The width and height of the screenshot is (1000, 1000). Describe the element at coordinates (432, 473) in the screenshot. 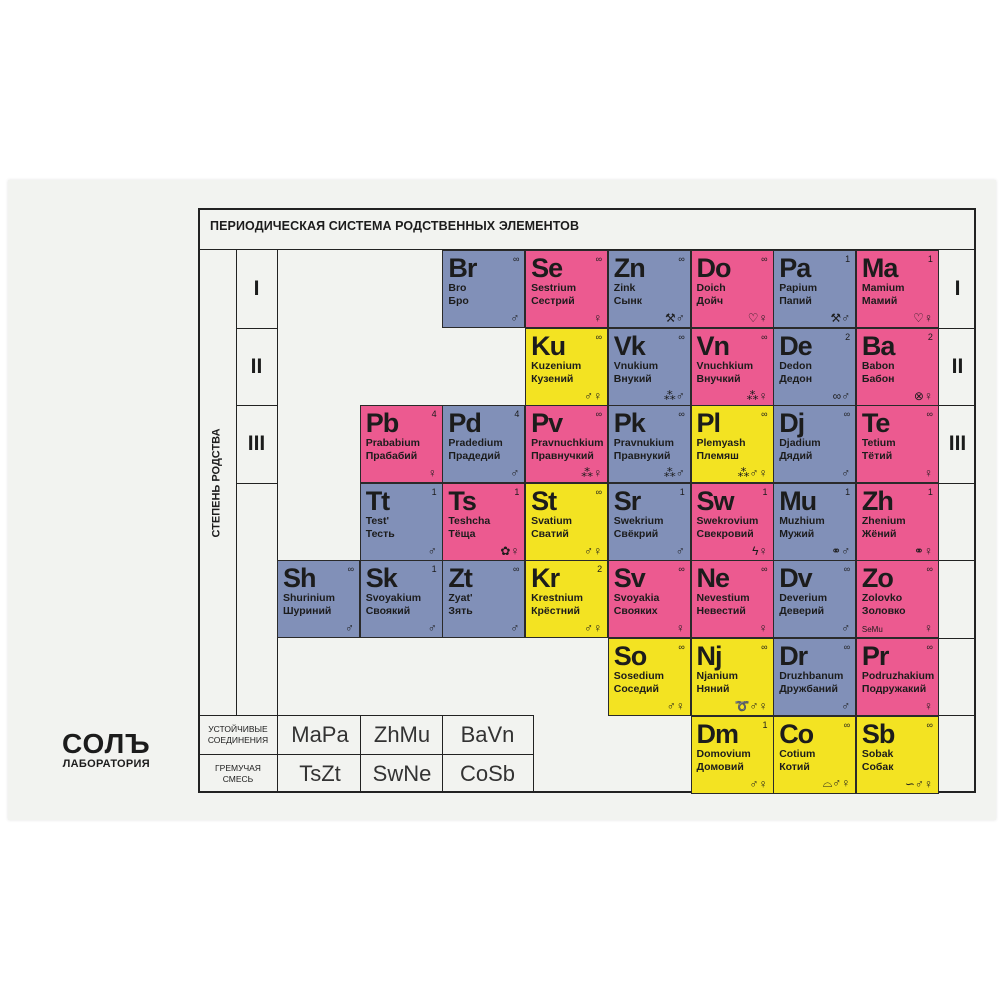

I see `element-icons: ♀` at that location.